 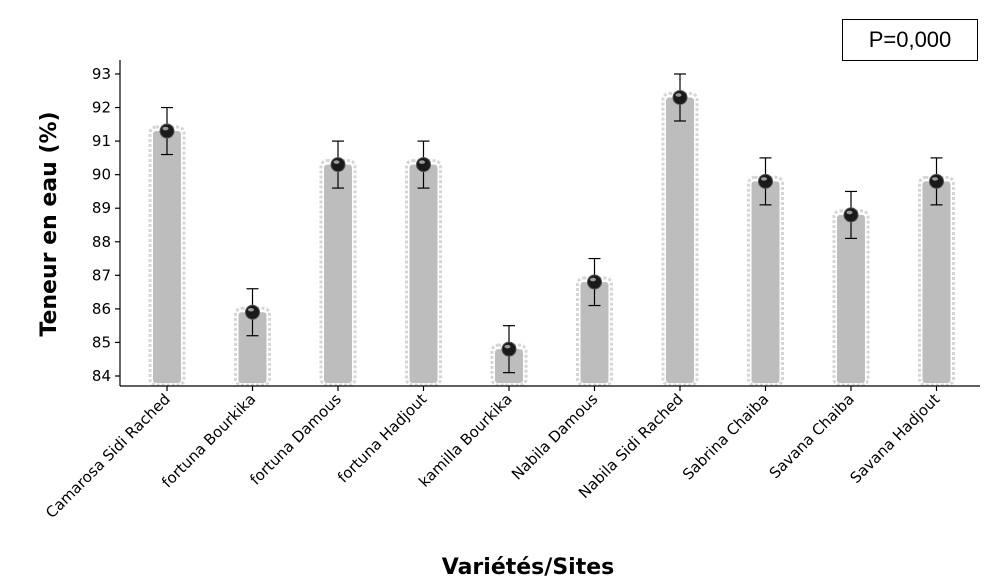 What do you see at coordinates (101, 242) in the screenshot?
I see `y-tick-label: 88` at bounding box center [101, 242].